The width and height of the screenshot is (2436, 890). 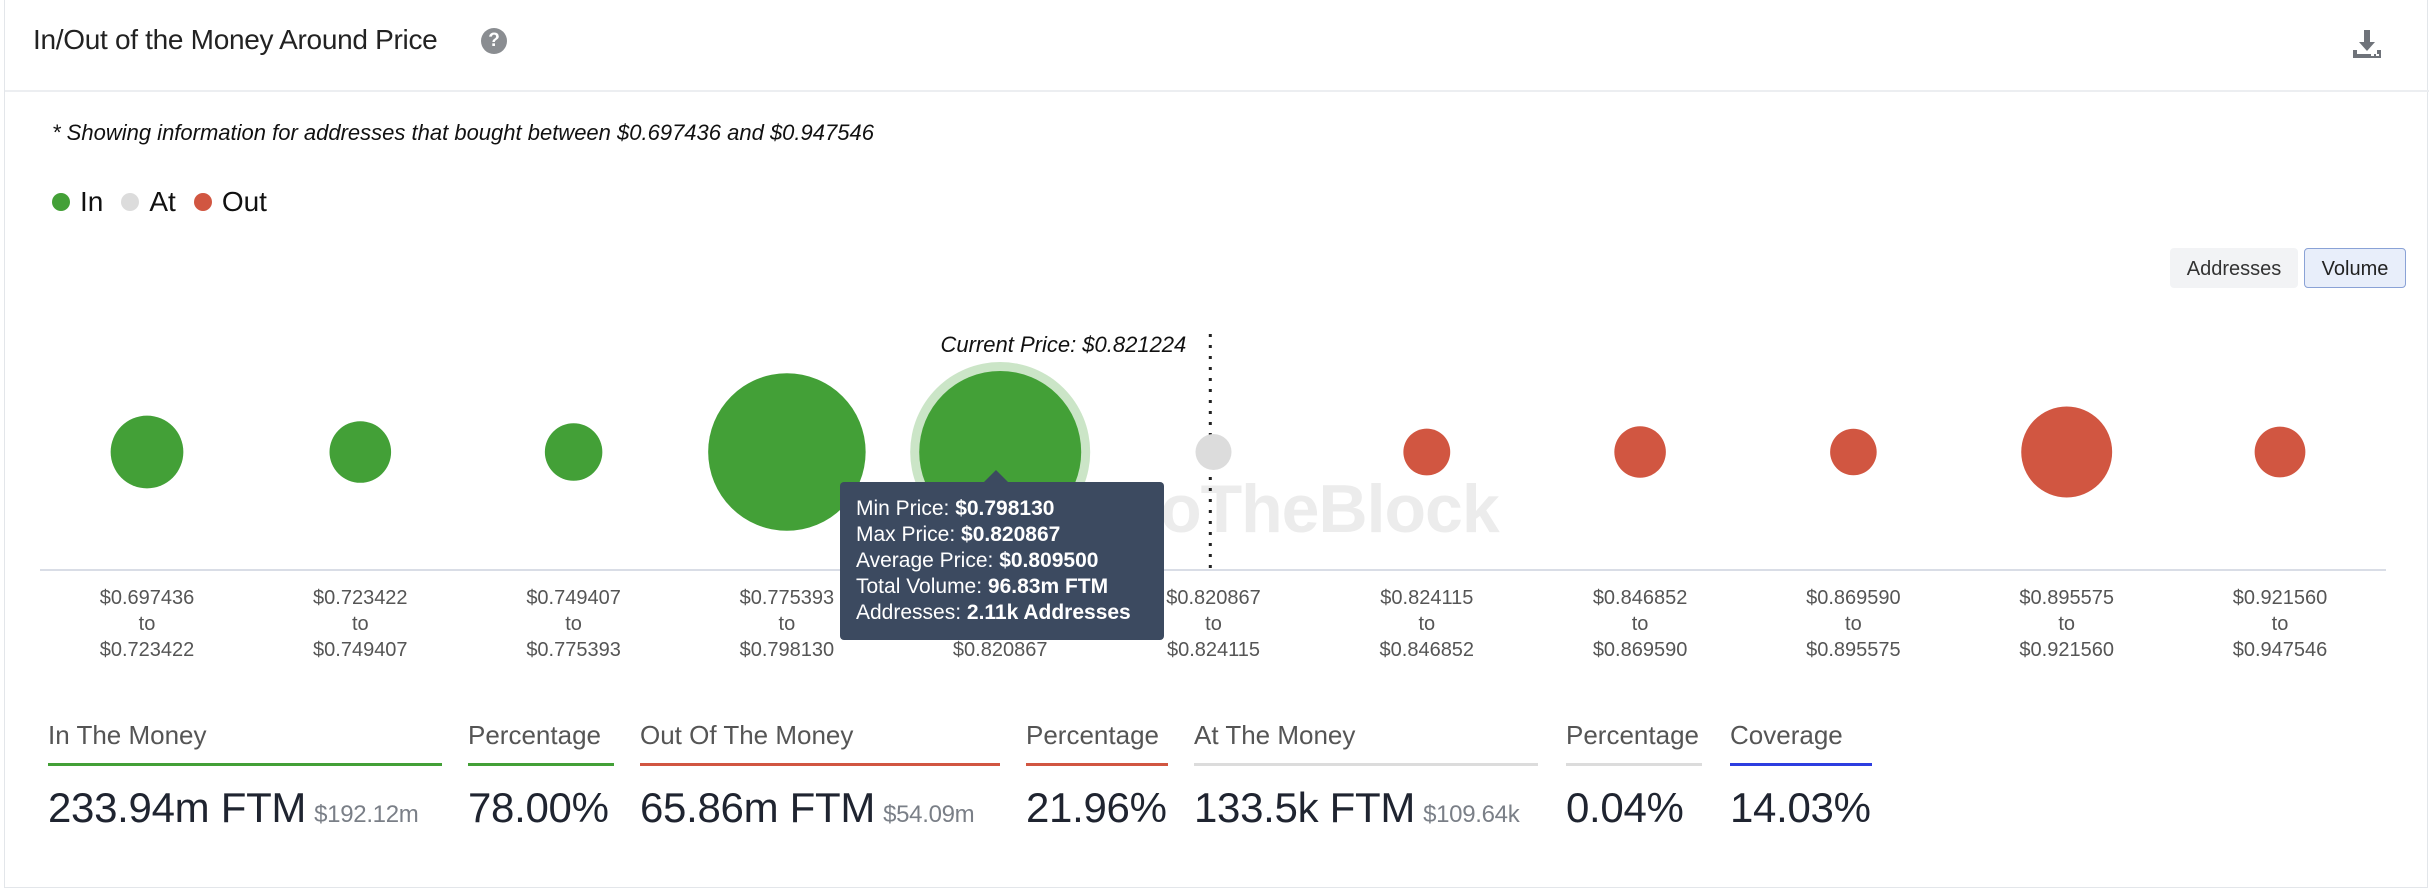 I want to click on page-title: In/Out of the Money Around Price, so click(x=235, y=39).